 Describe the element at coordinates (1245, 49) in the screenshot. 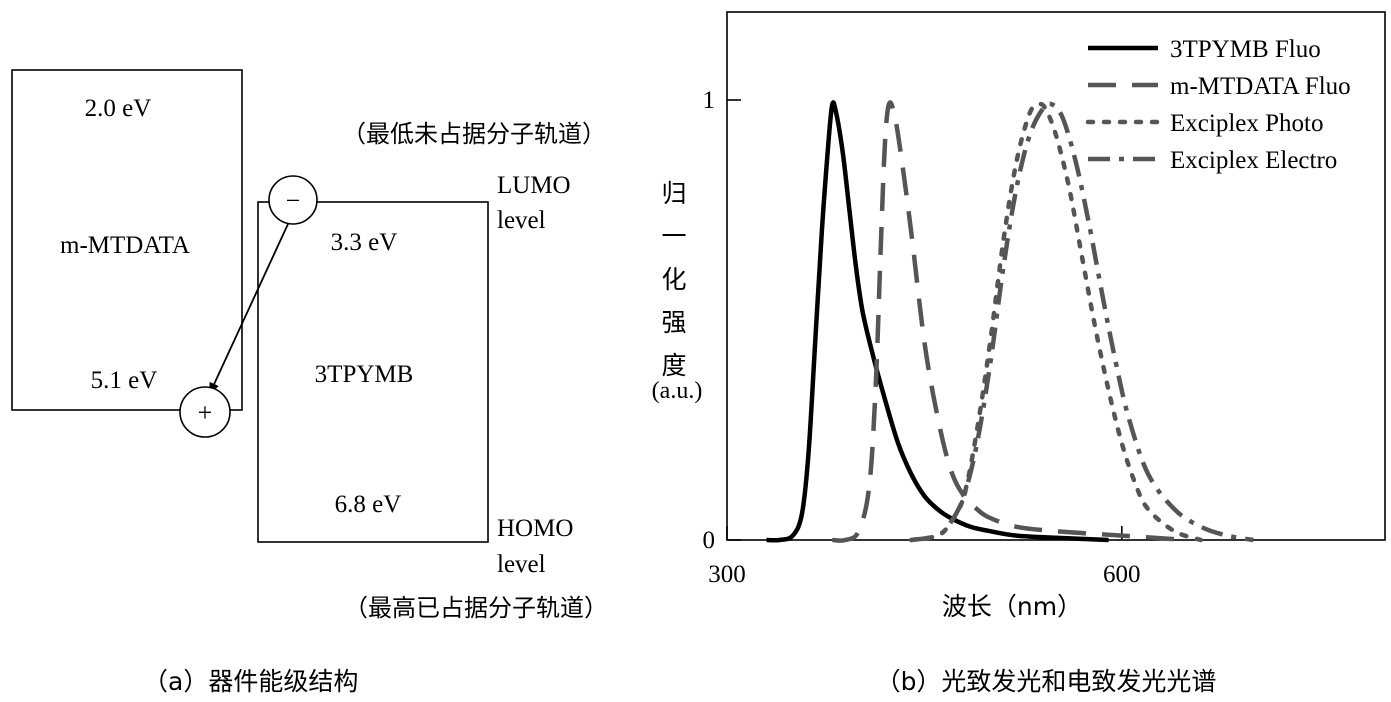

I see `legend-label: 3TPYMB Fluo` at that location.